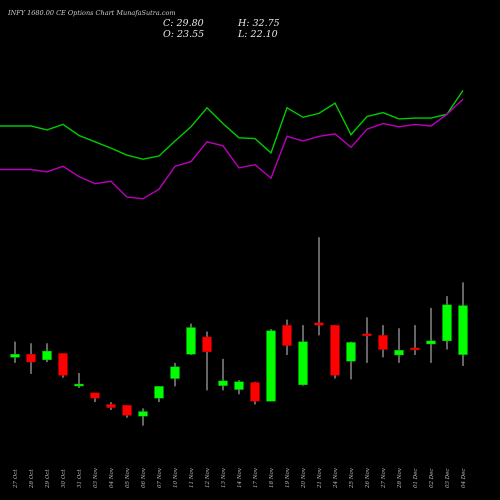 The image size is (500, 500). What do you see at coordinates (208, 477) in the screenshot?
I see `x-tick-label: 12 Nov` at bounding box center [208, 477].